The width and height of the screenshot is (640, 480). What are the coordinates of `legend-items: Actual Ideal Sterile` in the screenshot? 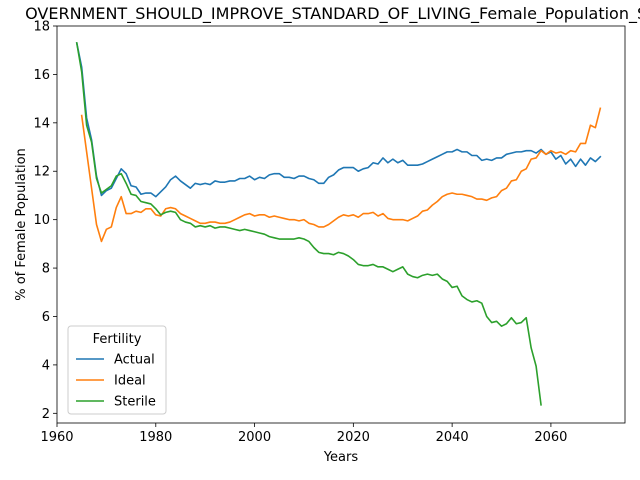 It's located at (116, 381).